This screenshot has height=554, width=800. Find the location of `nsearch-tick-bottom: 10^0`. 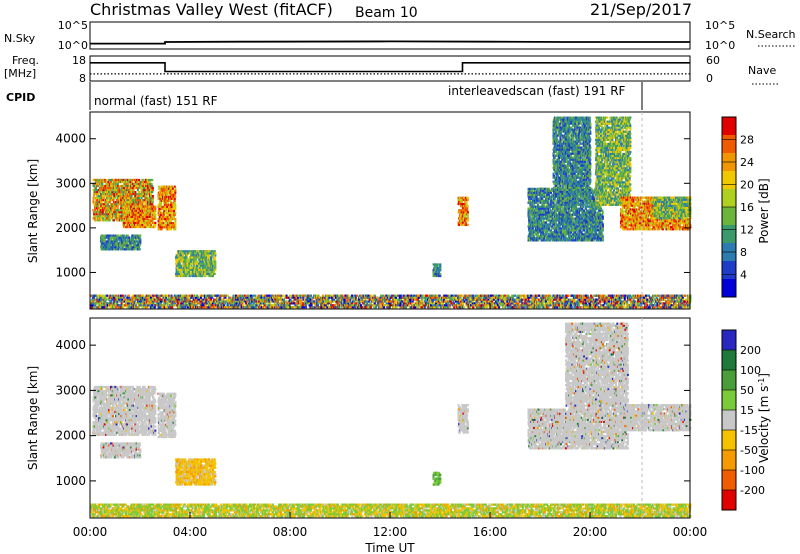

nsearch-tick-bottom: 10^0 is located at coordinates (720, 45).